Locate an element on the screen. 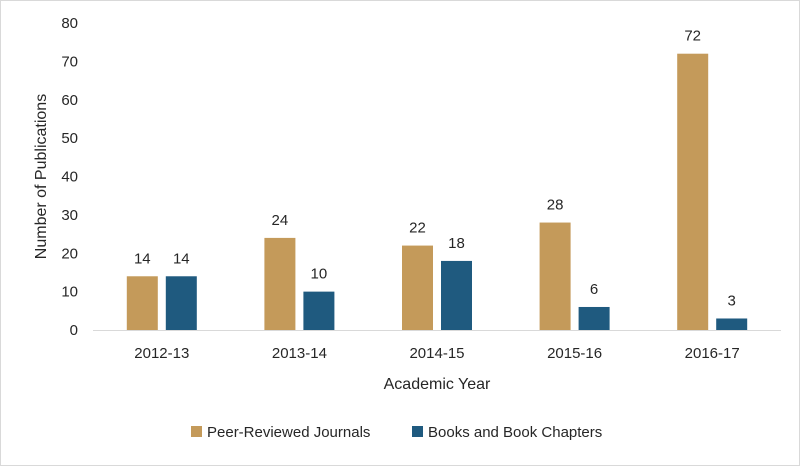 The width and height of the screenshot is (800, 467). x-tick-label: 2014-15 is located at coordinates (436, 353).